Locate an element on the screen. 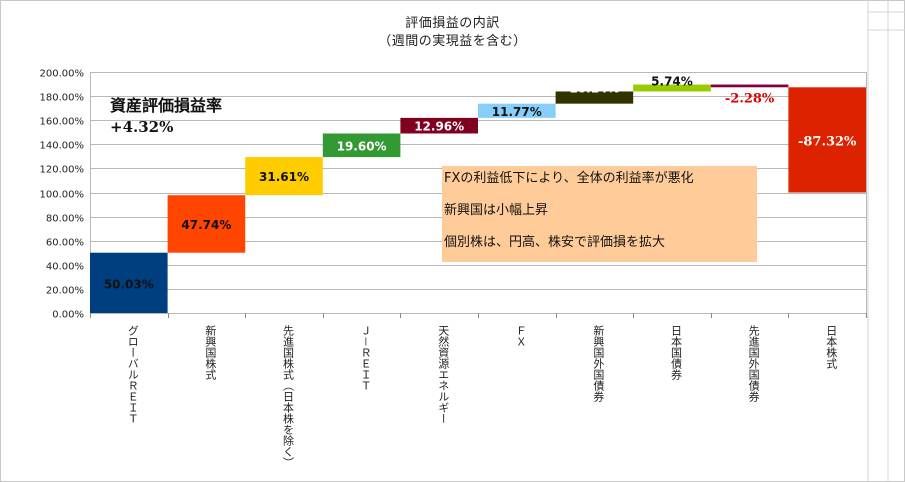 The width and height of the screenshot is (905, 482). x-category-label: 天然資源エネルギー is located at coordinates (443, 374).